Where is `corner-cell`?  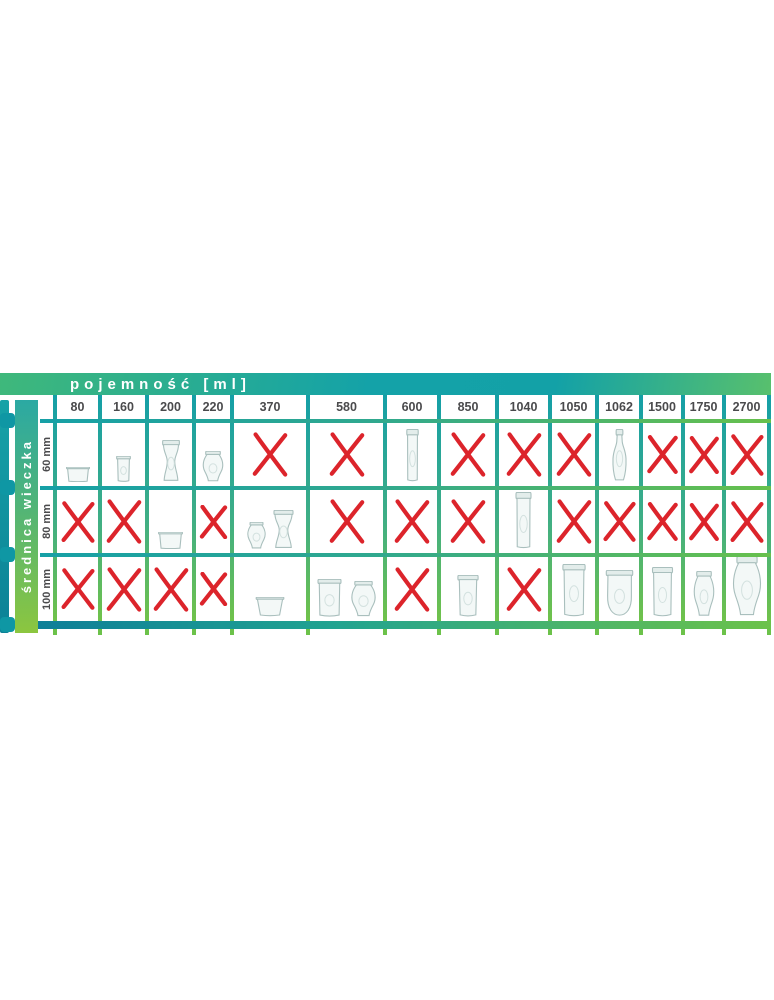
corner-cell is located at coordinates (46, 407).